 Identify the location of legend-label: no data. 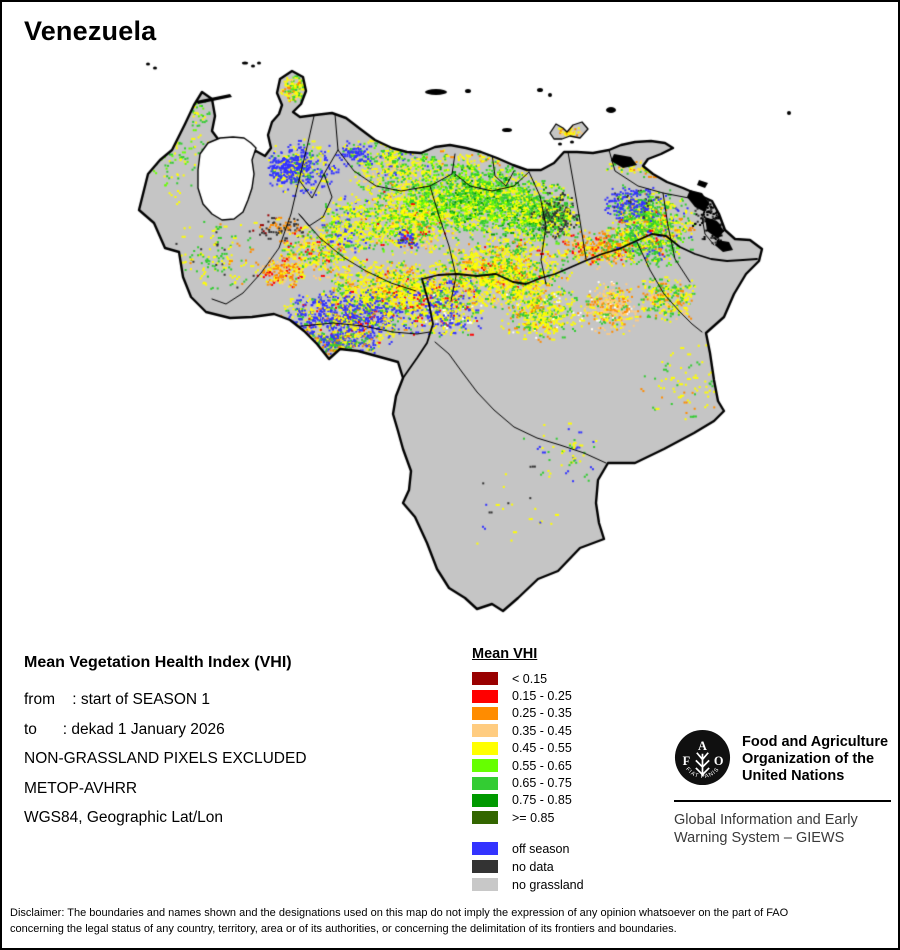
(533, 866).